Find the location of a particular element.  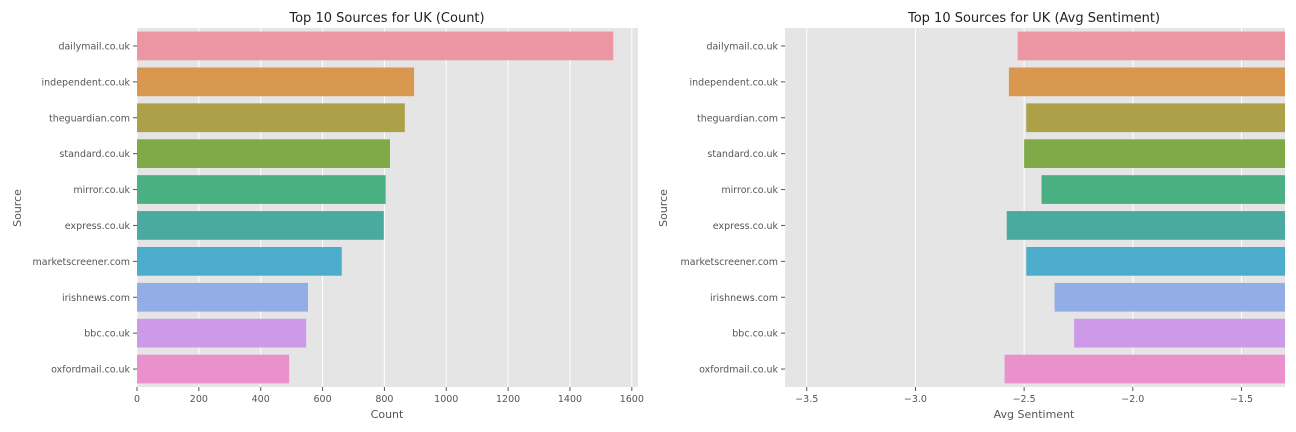

sentiment-chart-category-label: oxfordmail.co.uk is located at coordinates (738, 370).